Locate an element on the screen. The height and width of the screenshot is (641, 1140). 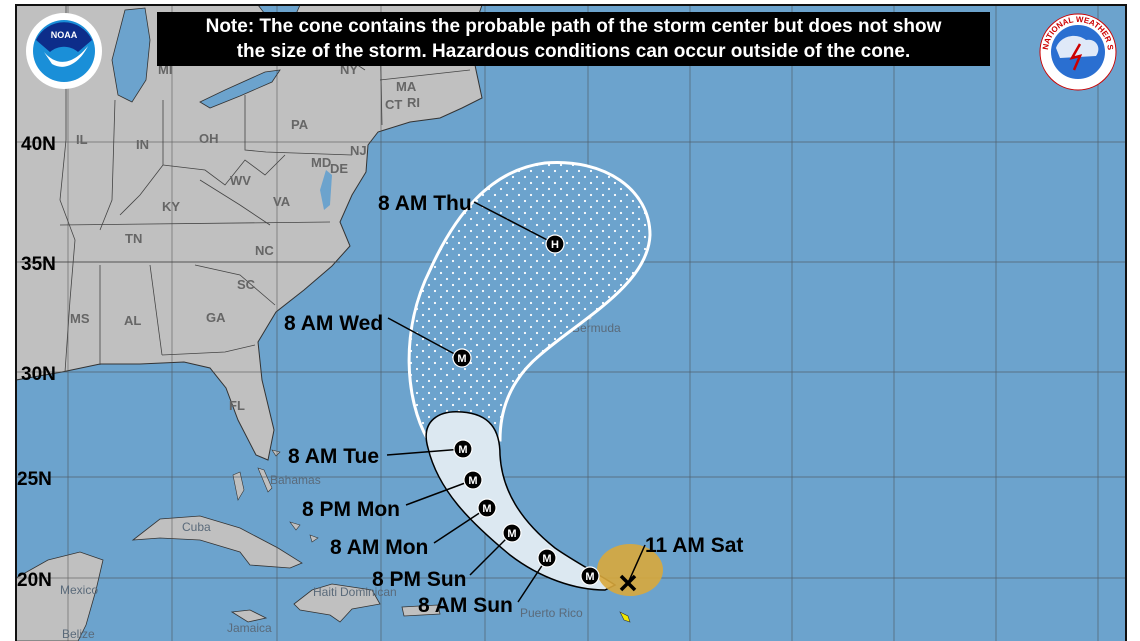
lat-label: 40N is located at coordinates (38, 144).